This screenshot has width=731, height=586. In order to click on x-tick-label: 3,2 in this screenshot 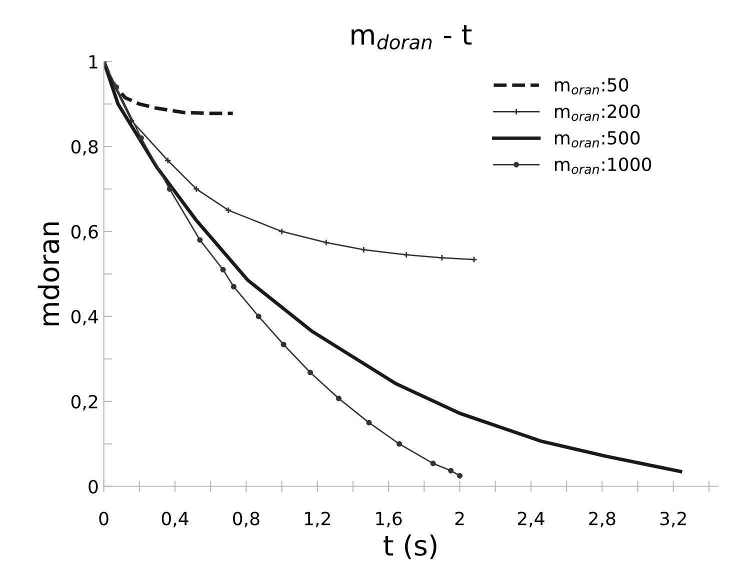, I will do `click(673, 520)`.